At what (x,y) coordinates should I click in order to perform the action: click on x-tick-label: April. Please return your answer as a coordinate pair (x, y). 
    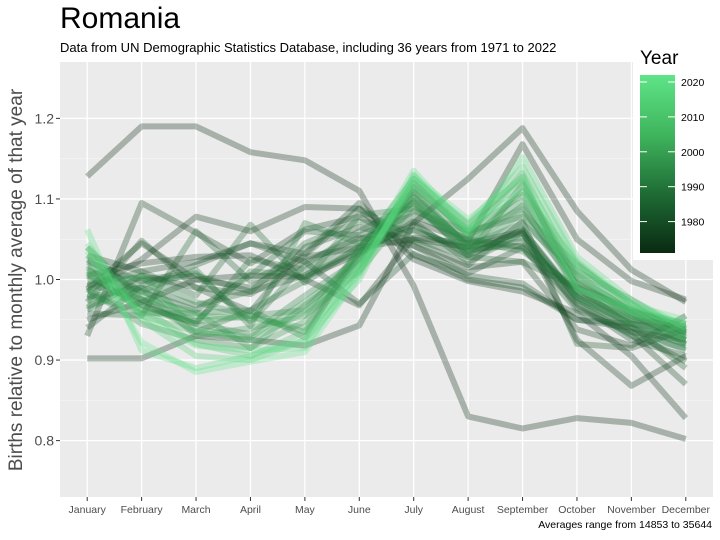
    Looking at the image, I should click on (250, 510).